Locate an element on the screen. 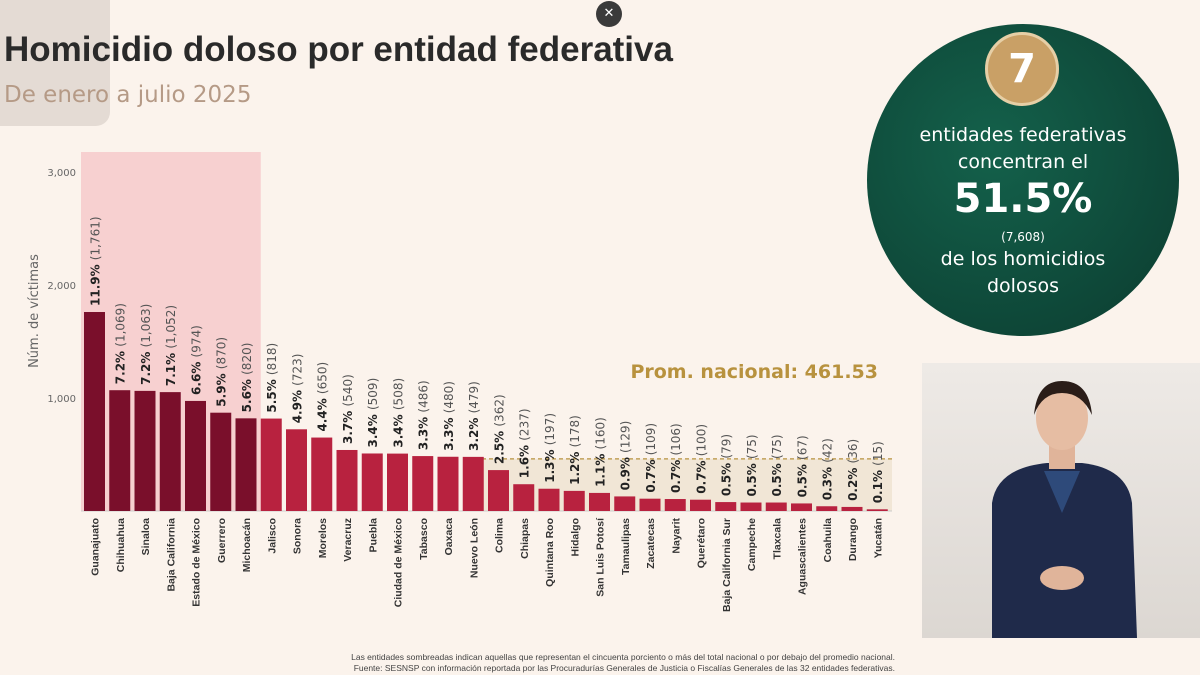  bar-ciudad-de-méxico is located at coordinates (397, 482).